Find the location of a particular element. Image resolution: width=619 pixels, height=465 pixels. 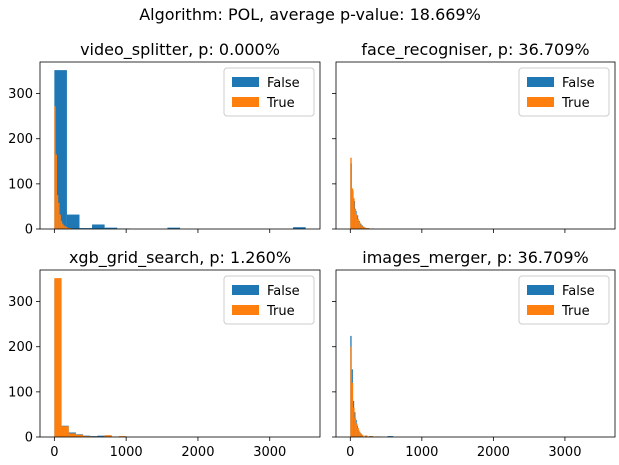

subplot-title: xgb_grid_search, p: 1.260% is located at coordinates (180, 258).